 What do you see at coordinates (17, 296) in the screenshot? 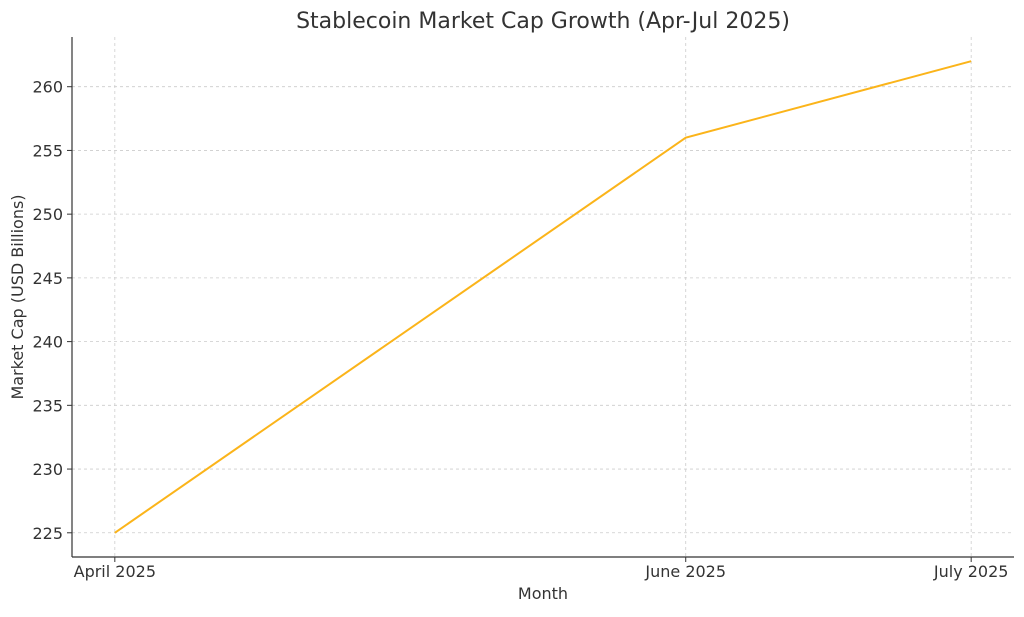
I see `y-axis-label: Market Cap (USD Billions)` at bounding box center [17, 296].